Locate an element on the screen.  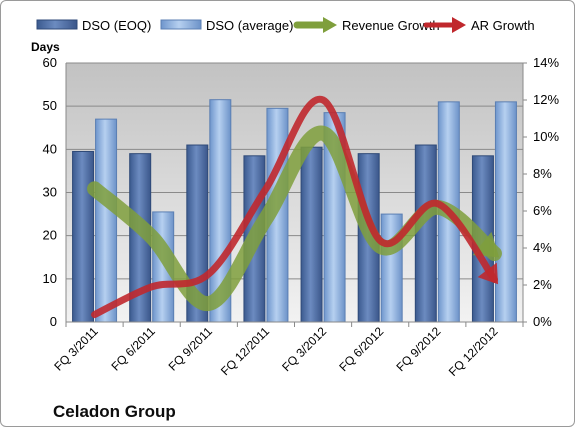
y-tick-label-2: 20 is located at coordinates (50, 235).